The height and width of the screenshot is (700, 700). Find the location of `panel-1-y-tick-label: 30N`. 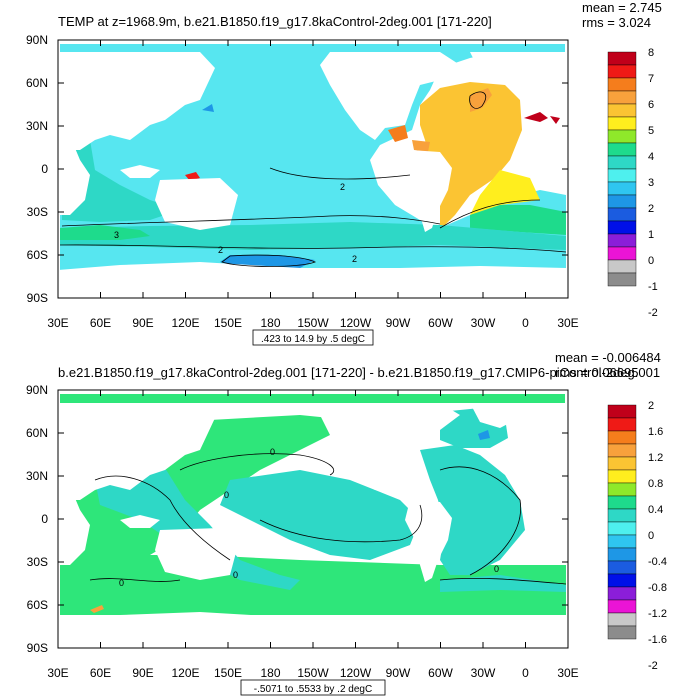

panel-1-y-tick-label: 30N is located at coordinates (37, 126).